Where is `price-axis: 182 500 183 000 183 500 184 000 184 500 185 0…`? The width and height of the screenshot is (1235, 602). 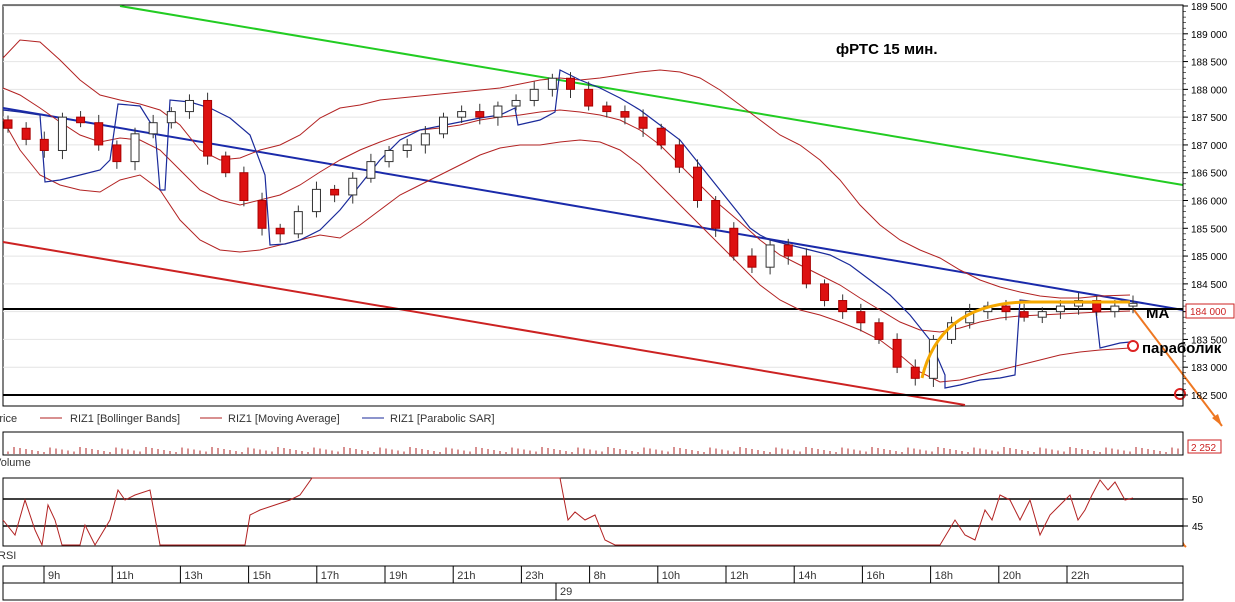 price-axis: 182 500 183 000 183 500 184 000 184 500 185 0… is located at coordinates (1205, 204).